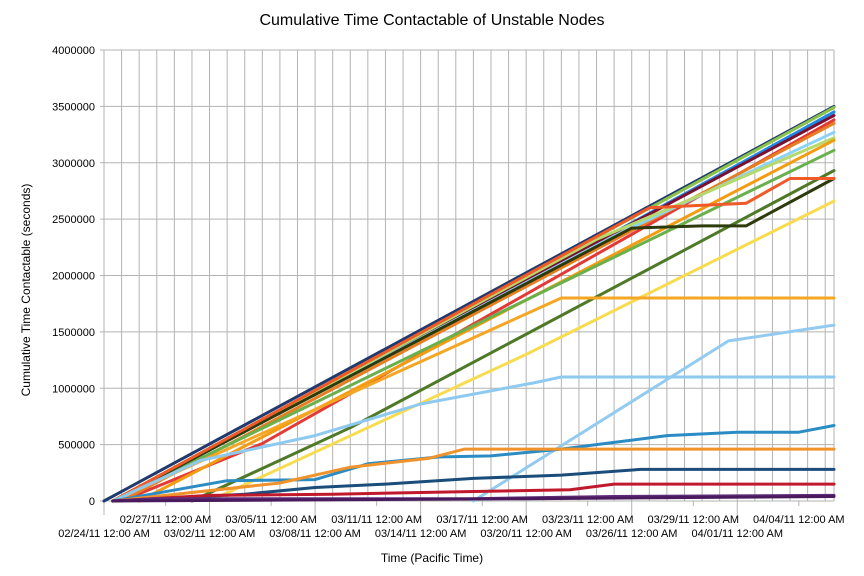 The image size is (864, 576). What do you see at coordinates (799, 520) in the screenshot?
I see `x-tick-label: 04/04/11 12:00 AM` at bounding box center [799, 520].